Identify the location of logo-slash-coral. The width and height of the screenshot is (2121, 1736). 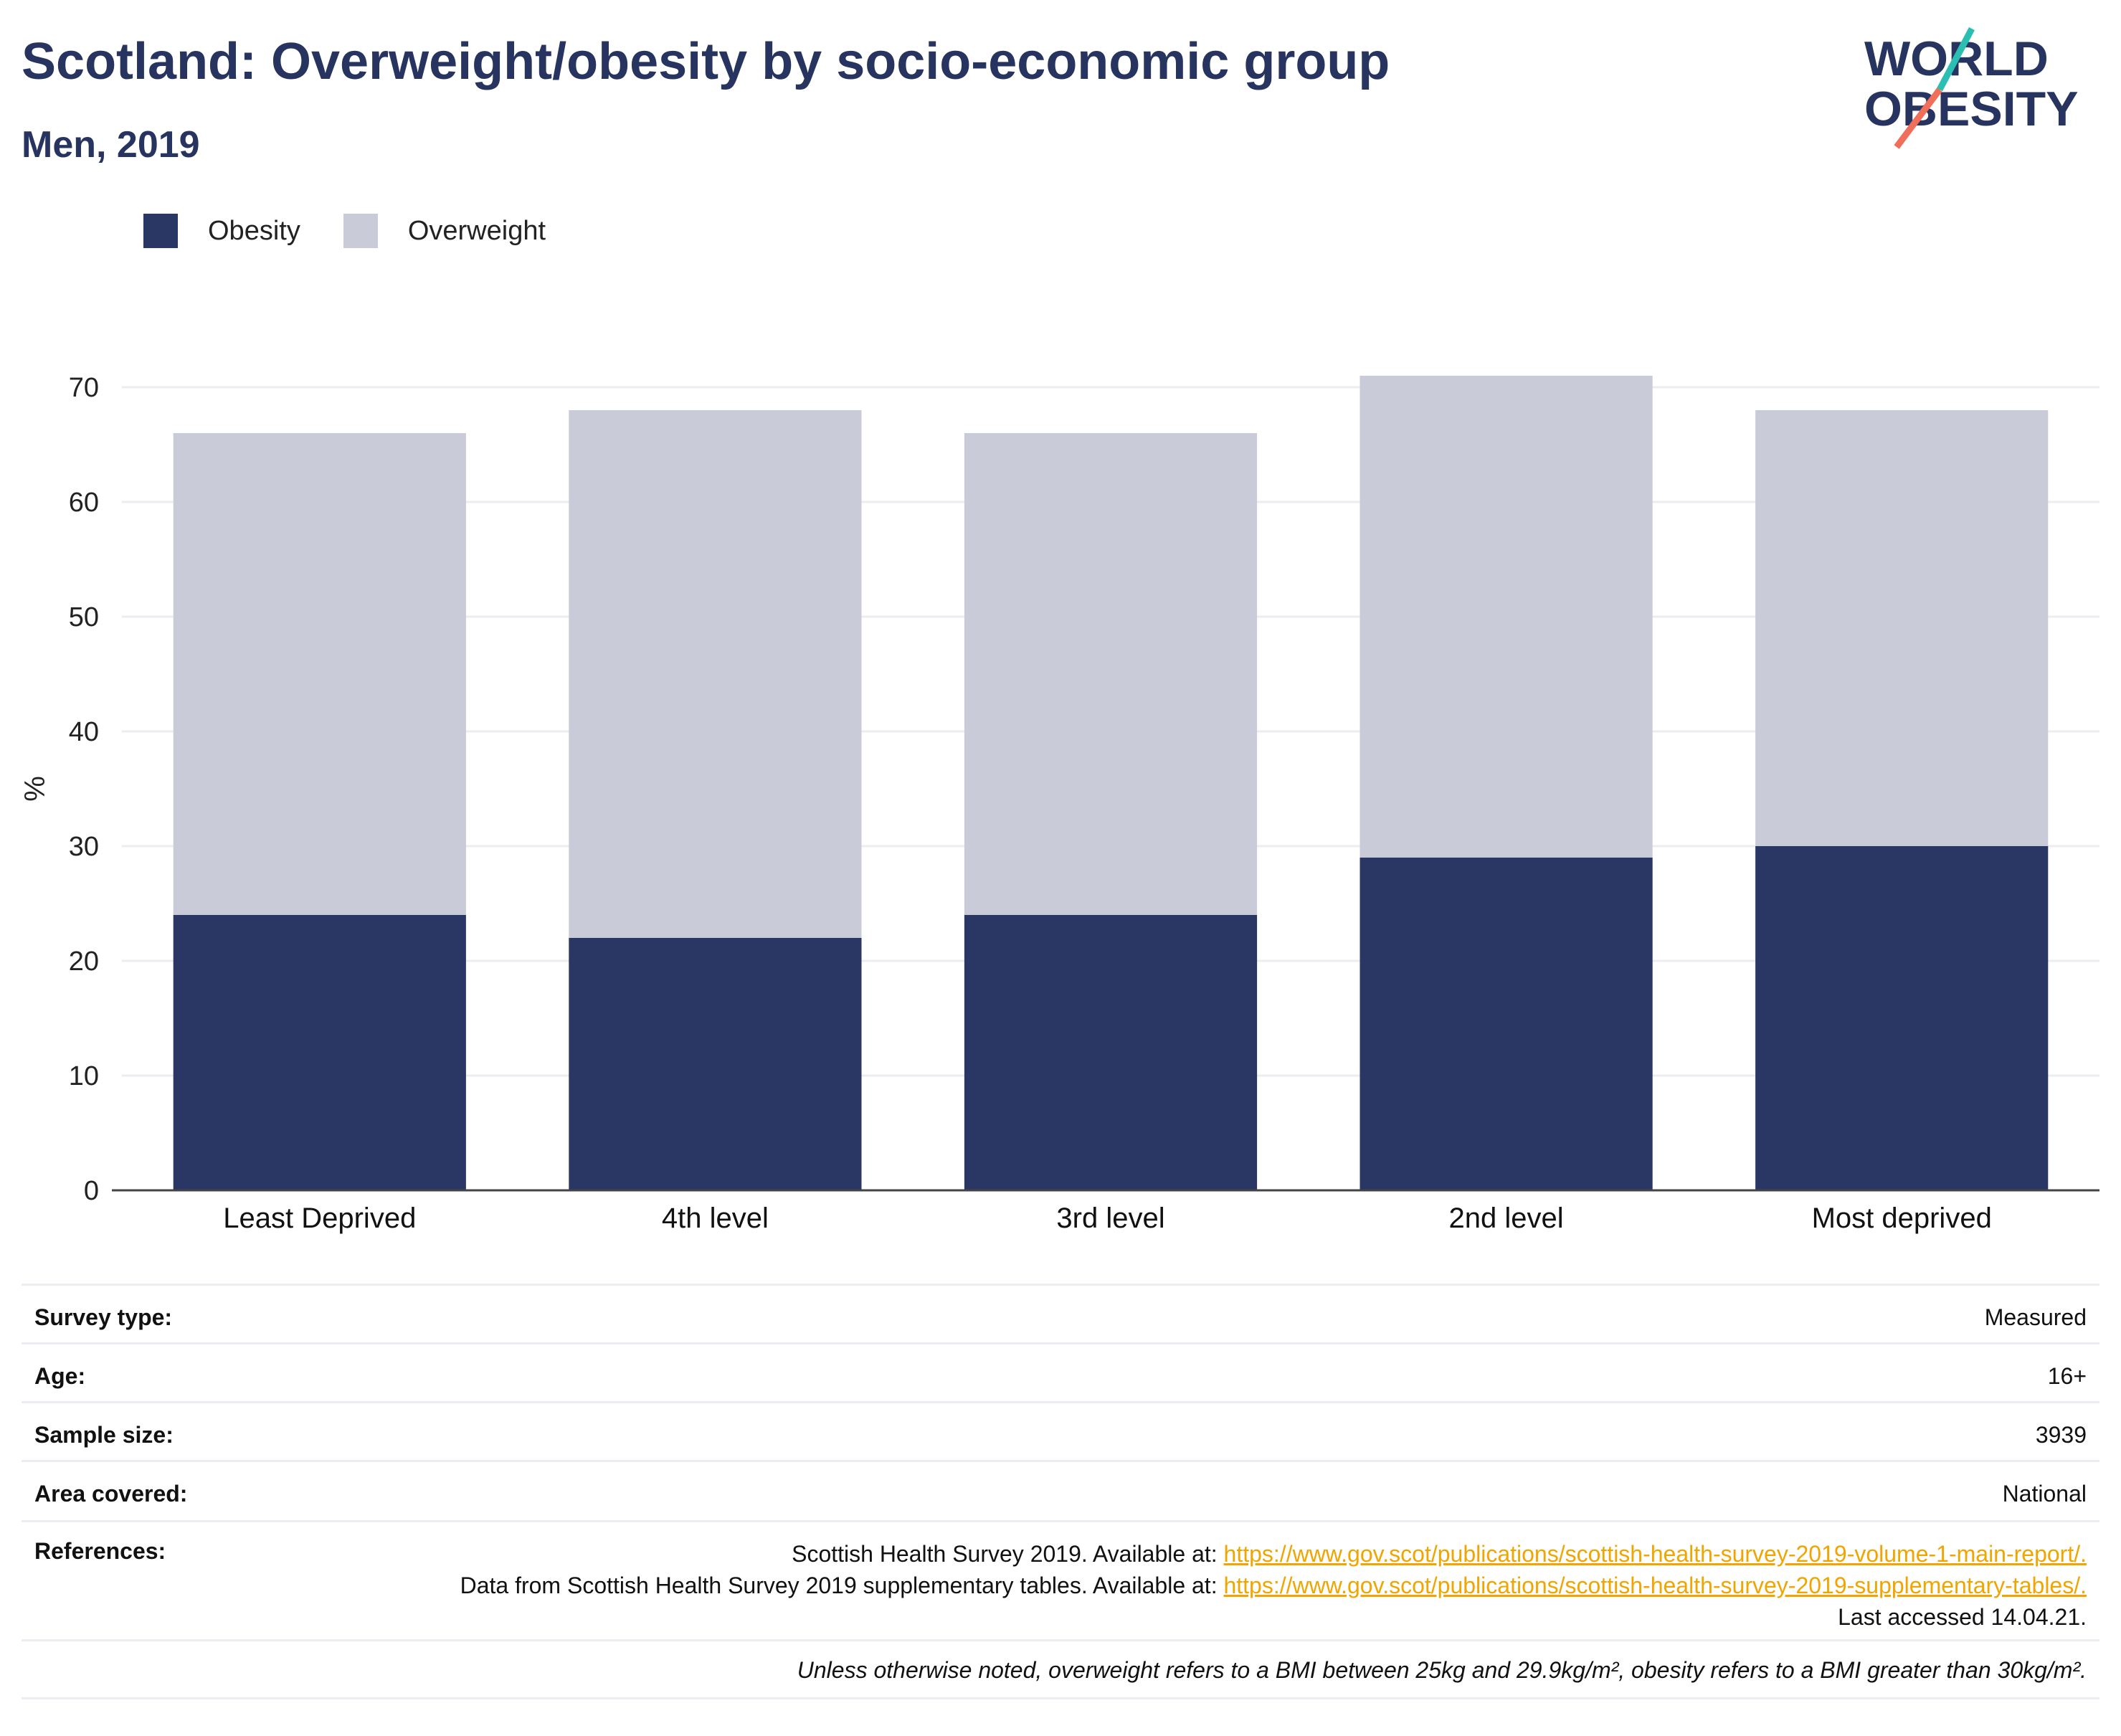
(1918, 118).